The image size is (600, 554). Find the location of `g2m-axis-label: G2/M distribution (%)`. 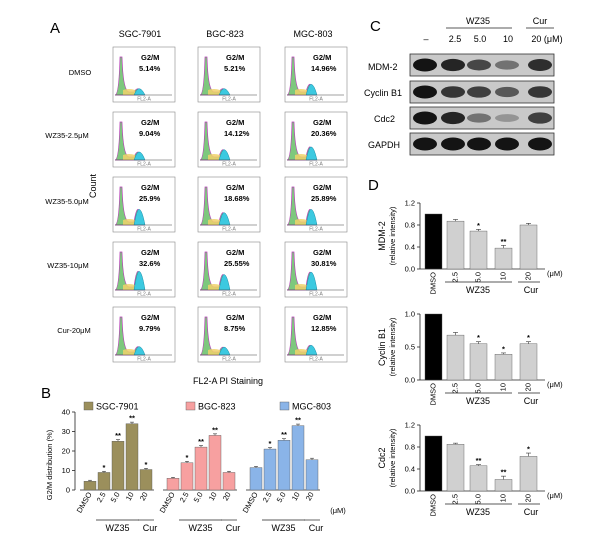

g2m-axis-label: G2/M distribution (%) is located at coordinates (49, 464).